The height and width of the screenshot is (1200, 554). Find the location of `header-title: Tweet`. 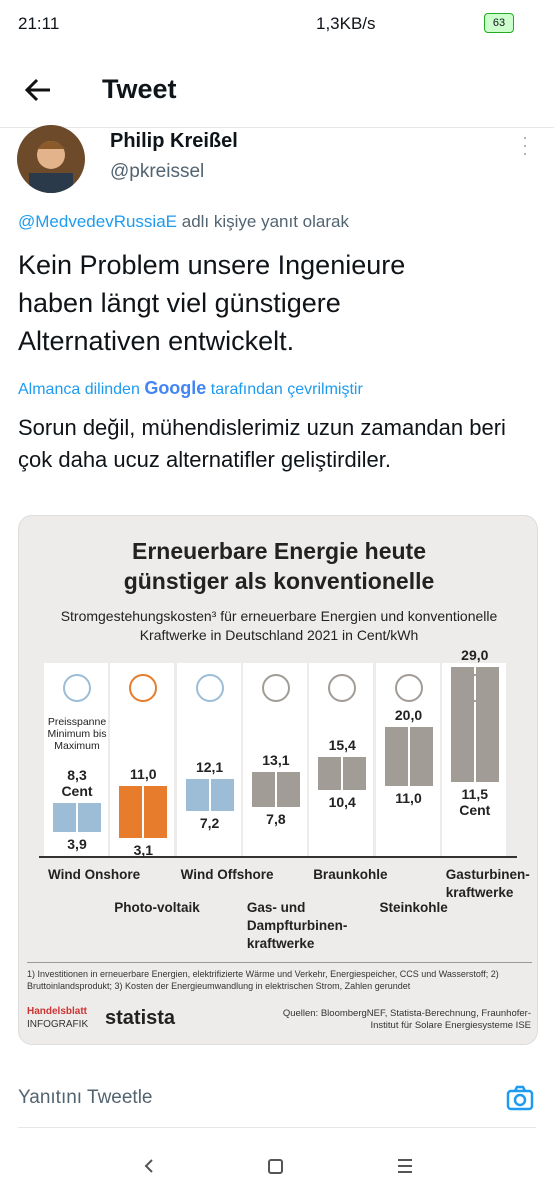

header-title: Tweet is located at coordinates (139, 89).